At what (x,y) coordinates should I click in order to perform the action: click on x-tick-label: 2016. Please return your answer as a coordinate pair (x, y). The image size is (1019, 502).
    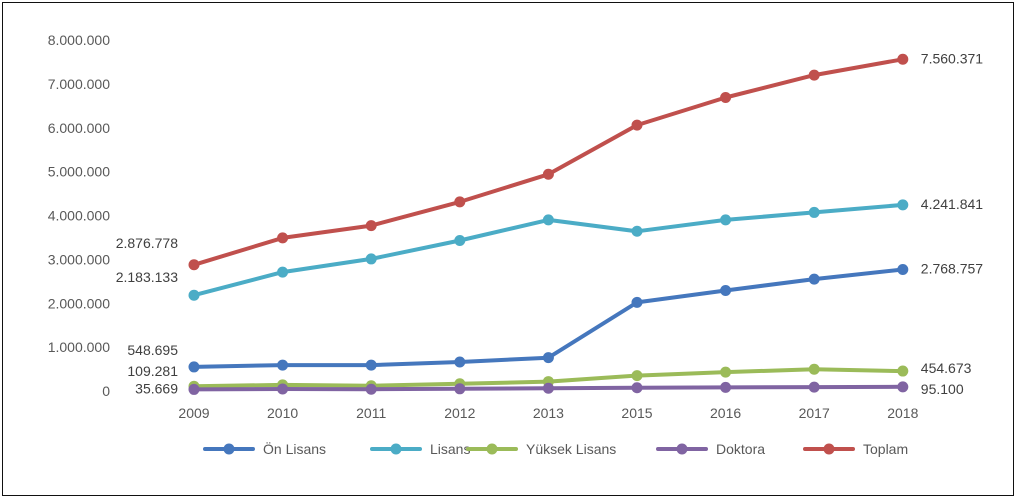
    Looking at the image, I should click on (725, 413).